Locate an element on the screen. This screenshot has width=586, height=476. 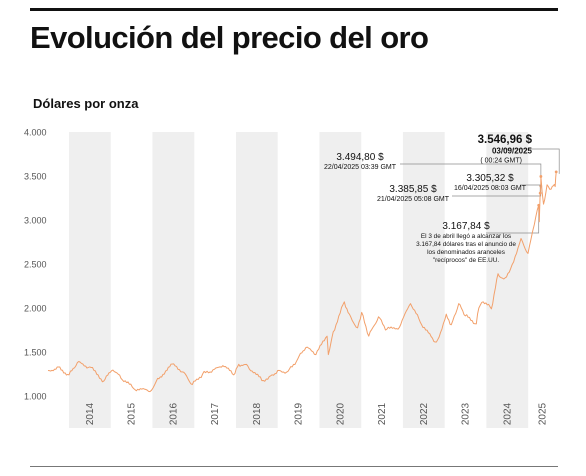
annotation-price: 3.546,96 $ is located at coordinates (505, 140).